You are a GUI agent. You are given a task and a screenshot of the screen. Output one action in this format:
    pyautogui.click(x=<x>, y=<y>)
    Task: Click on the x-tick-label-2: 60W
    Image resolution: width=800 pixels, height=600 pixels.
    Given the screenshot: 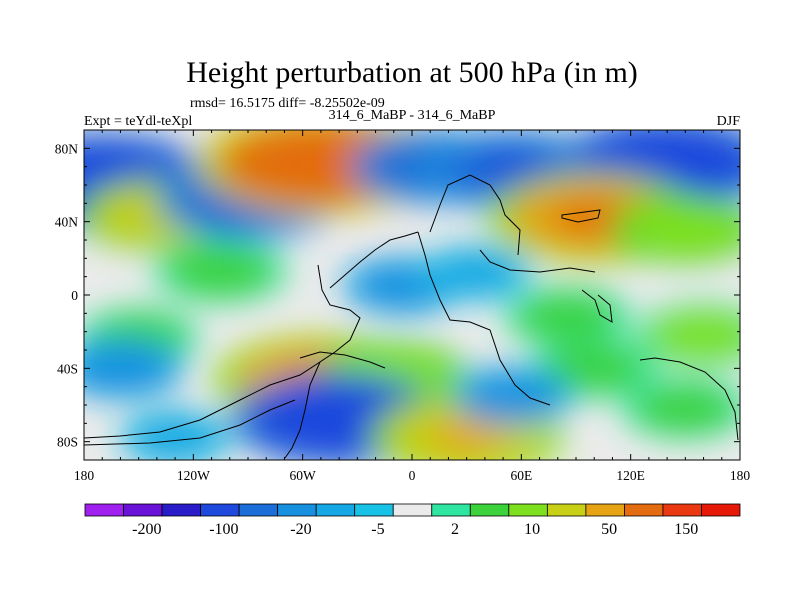 What is the action you would take?
    pyautogui.click(x=303, y=475)
    